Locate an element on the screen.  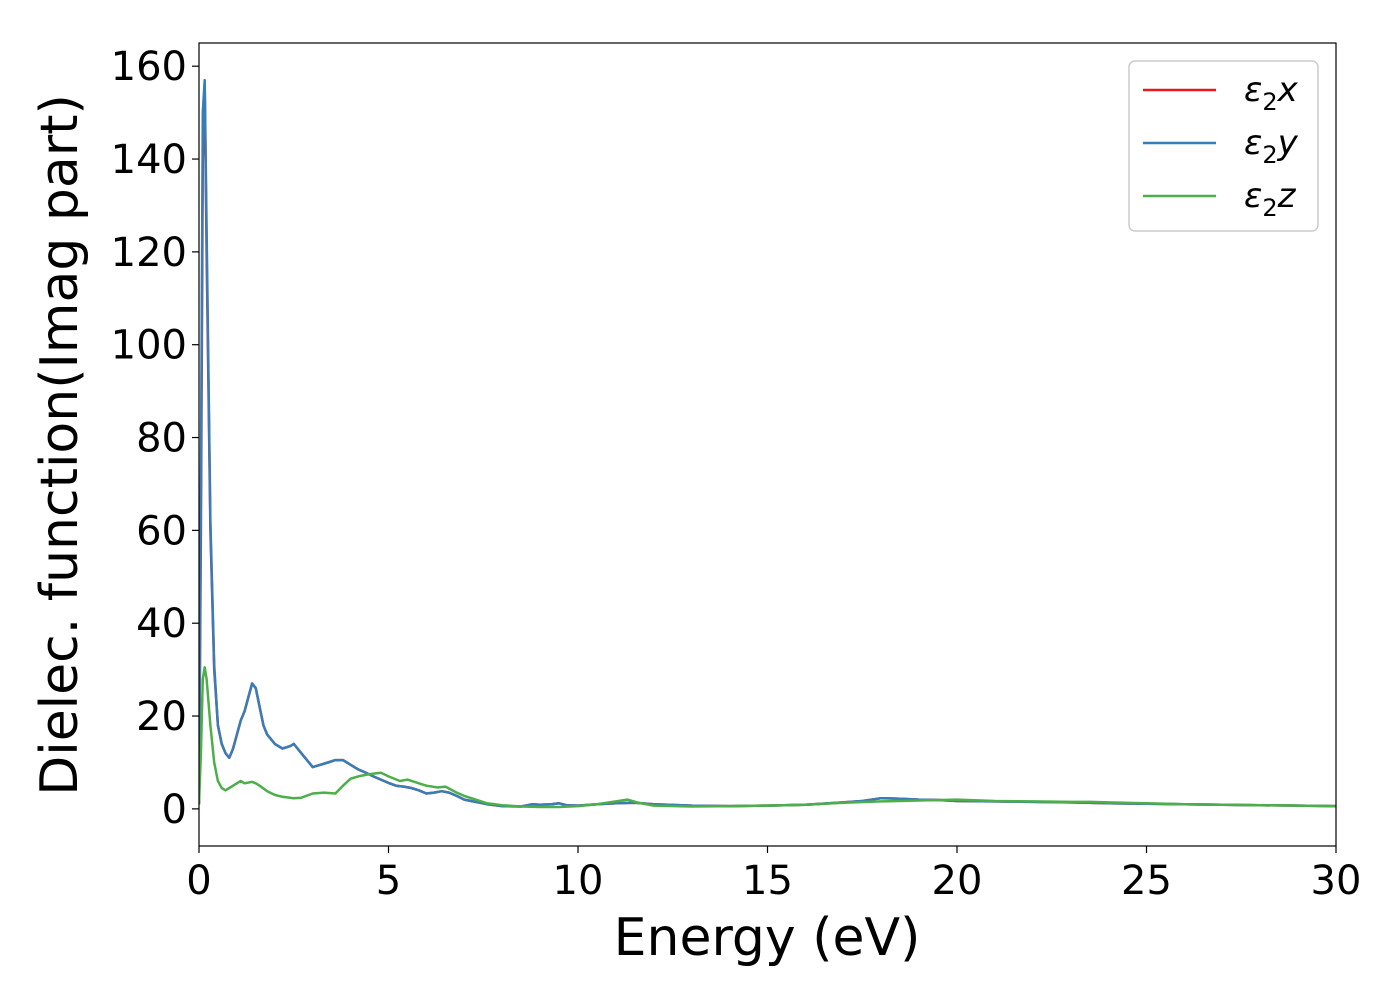
legend-label-y: ε2y is located at coordinates (1271, 146).